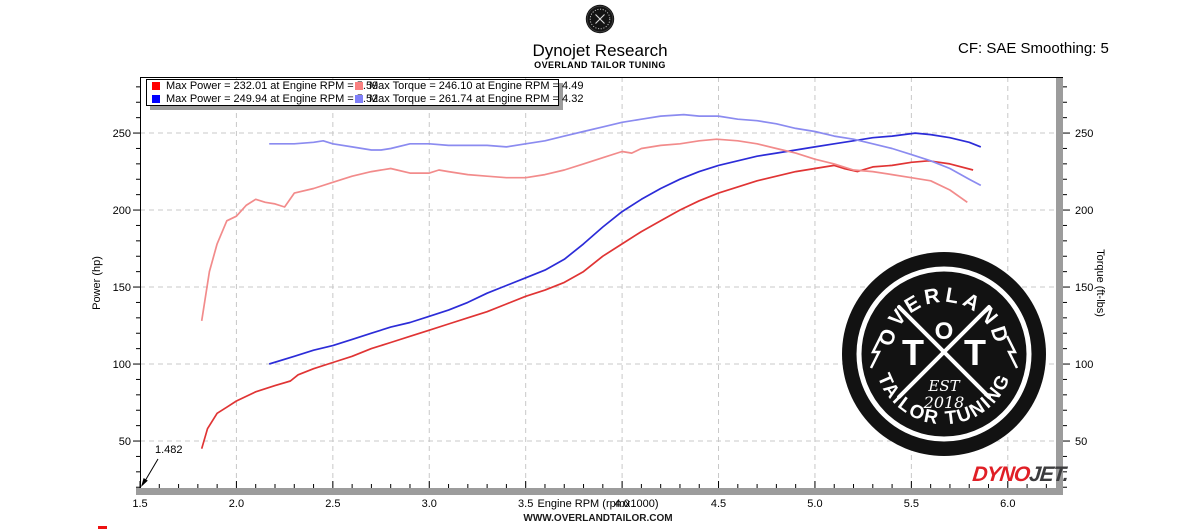 The height and width of the screenshot is (529, 1200). What do you see at coordinates (156, 99) in the screenshot?
I see `legend-swatch-blue` at bounding box center [156, 99].